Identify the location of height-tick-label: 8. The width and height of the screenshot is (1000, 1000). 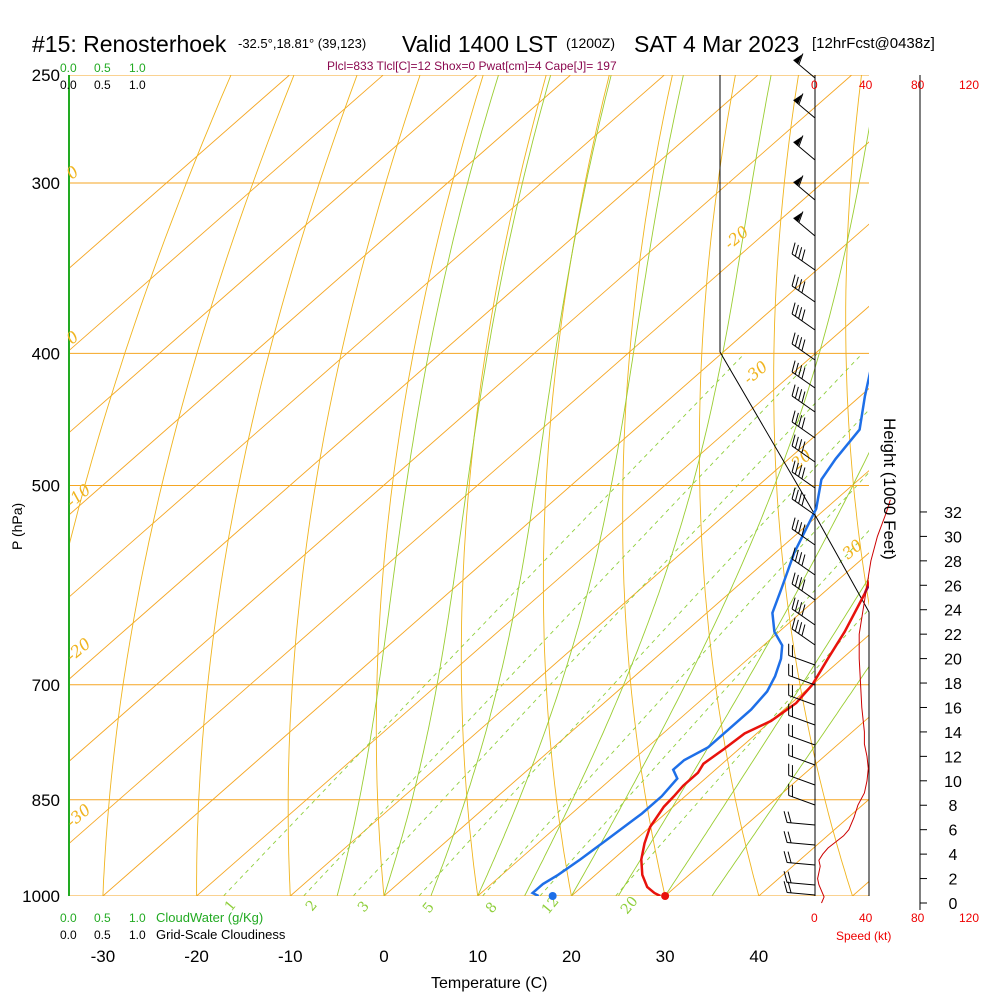
(953, 806).